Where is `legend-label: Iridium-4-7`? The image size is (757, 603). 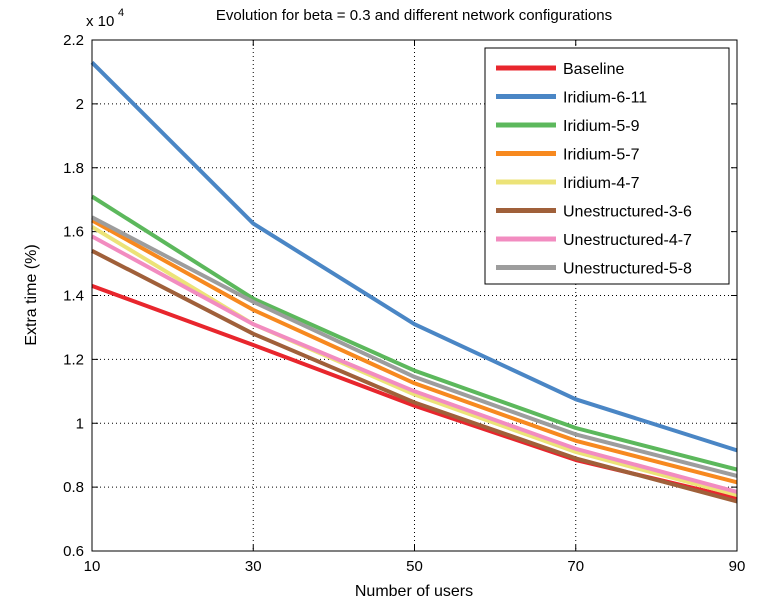 legend-label: Iridium-4-7 is located at coordinates (601, 183).